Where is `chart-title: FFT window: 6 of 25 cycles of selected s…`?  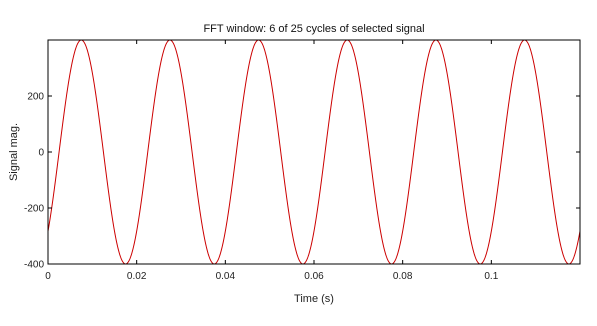
chart-title: FFT window: 6 of 25 cycles of selected s… is located at coordinates (313, 29).